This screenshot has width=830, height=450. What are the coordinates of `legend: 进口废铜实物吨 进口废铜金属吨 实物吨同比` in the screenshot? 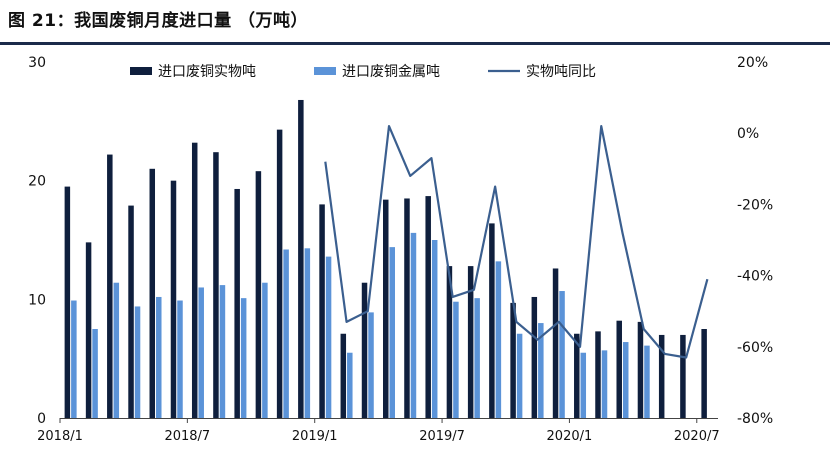 It's located at (363, 72).